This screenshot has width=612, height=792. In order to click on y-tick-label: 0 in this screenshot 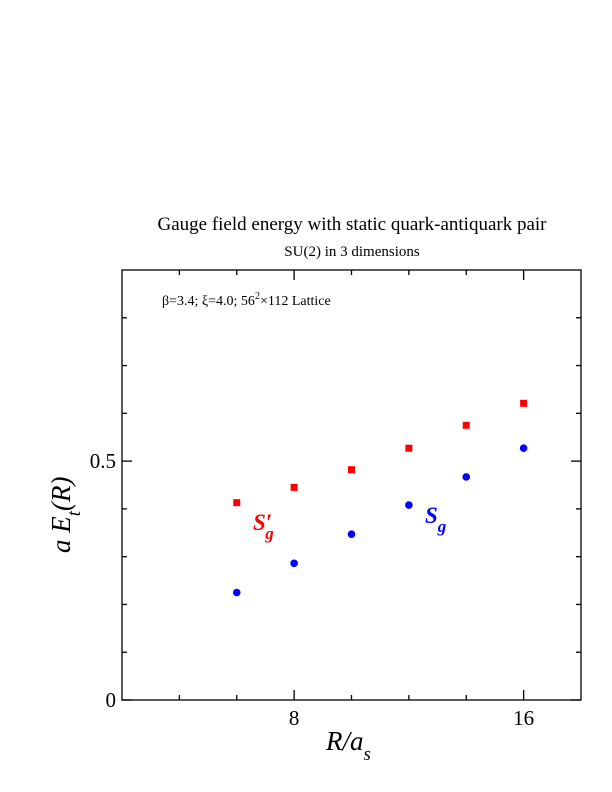, I will do `click(111, 700)`.